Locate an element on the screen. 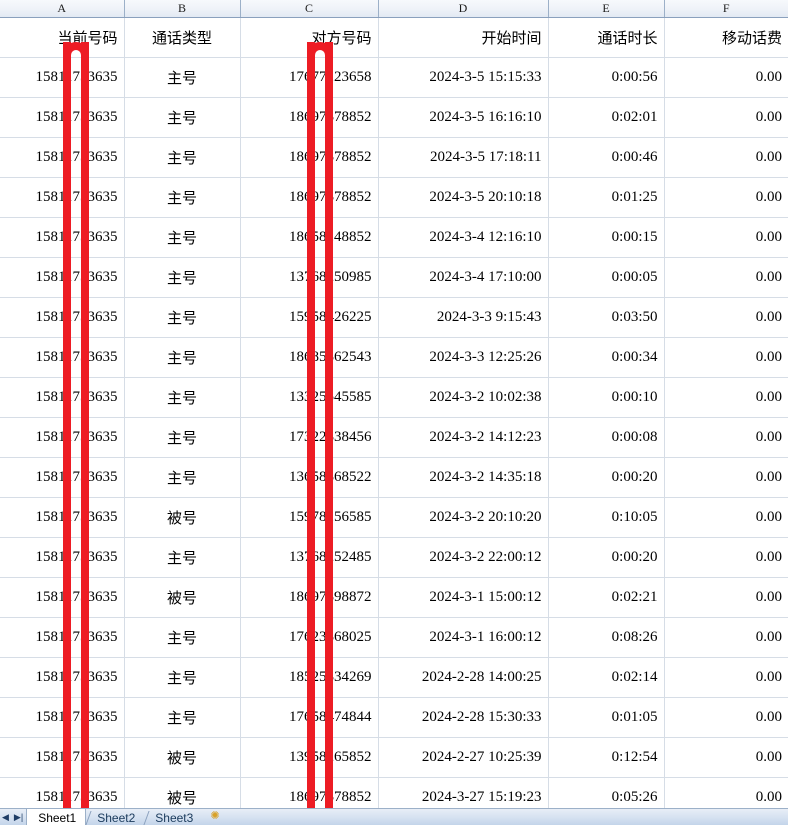 This screenshot has width=788, height=825. cell-other-number: 13768252485 is located at coordinates (309, 557).